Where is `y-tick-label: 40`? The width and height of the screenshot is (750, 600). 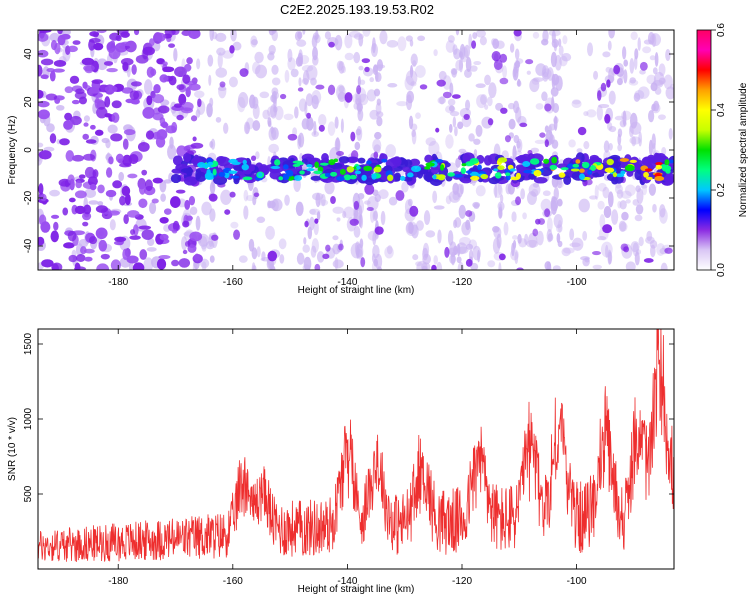
y-tick-label: 40 is located at coordinates (28, 54).